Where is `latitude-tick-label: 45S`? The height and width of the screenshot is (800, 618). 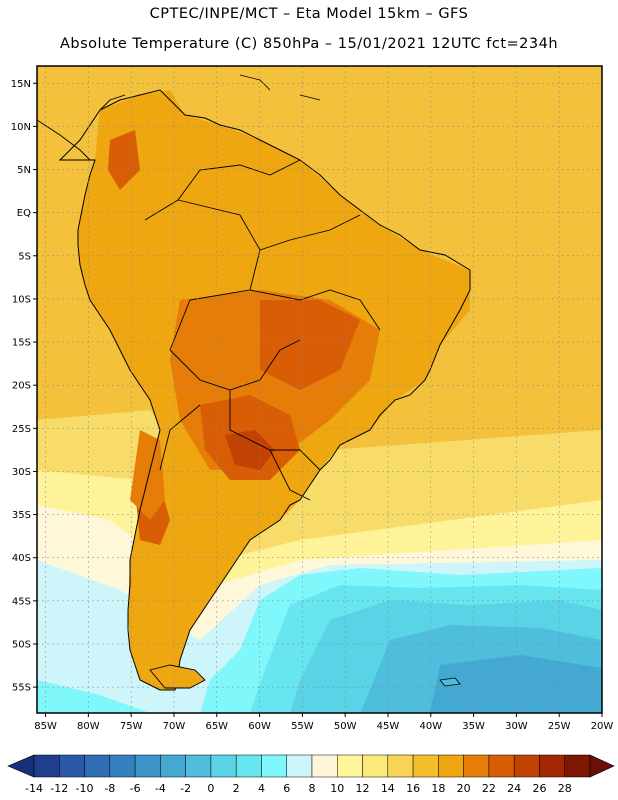
latitude-tick-label: 45S is located at coordinates (21, 601).